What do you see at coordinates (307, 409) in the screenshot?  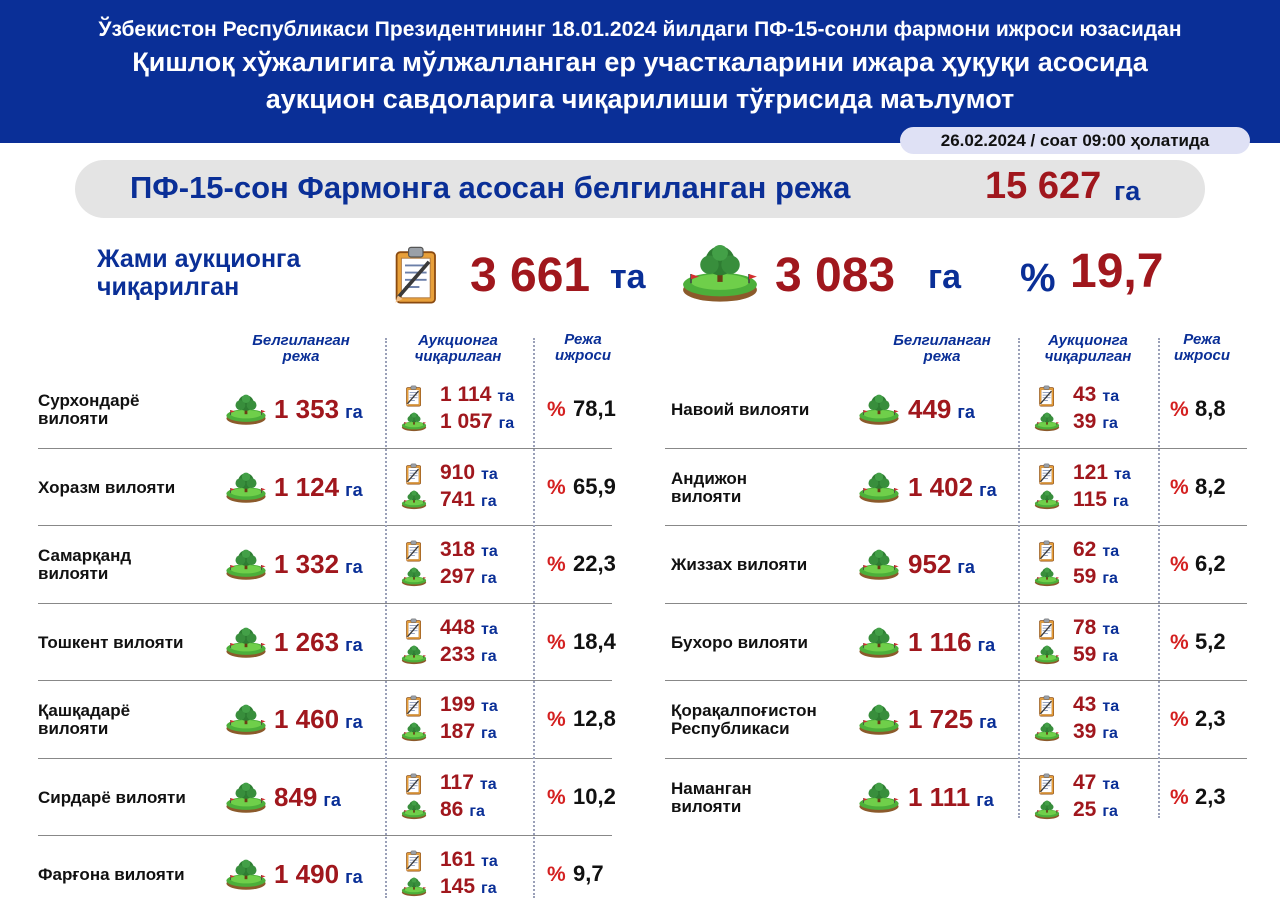 I see `plan-number: 1 353` at bounding box center [307, 409].